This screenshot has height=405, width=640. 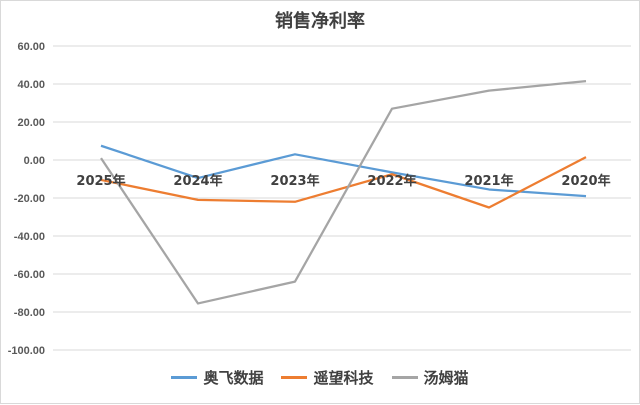 I want to click on x-tick-label: 2025年, so click(x=100, y=181).